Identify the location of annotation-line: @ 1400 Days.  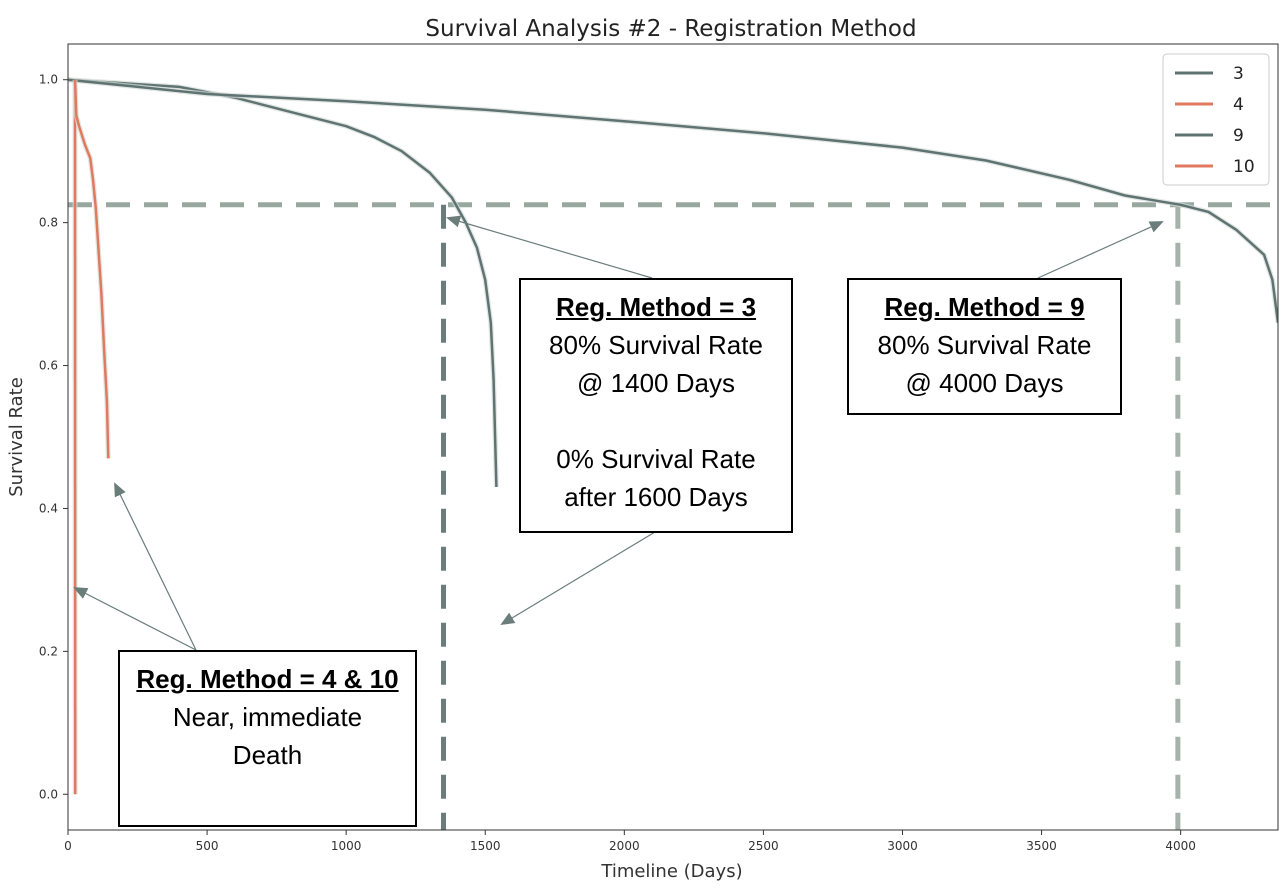
(656, 383).